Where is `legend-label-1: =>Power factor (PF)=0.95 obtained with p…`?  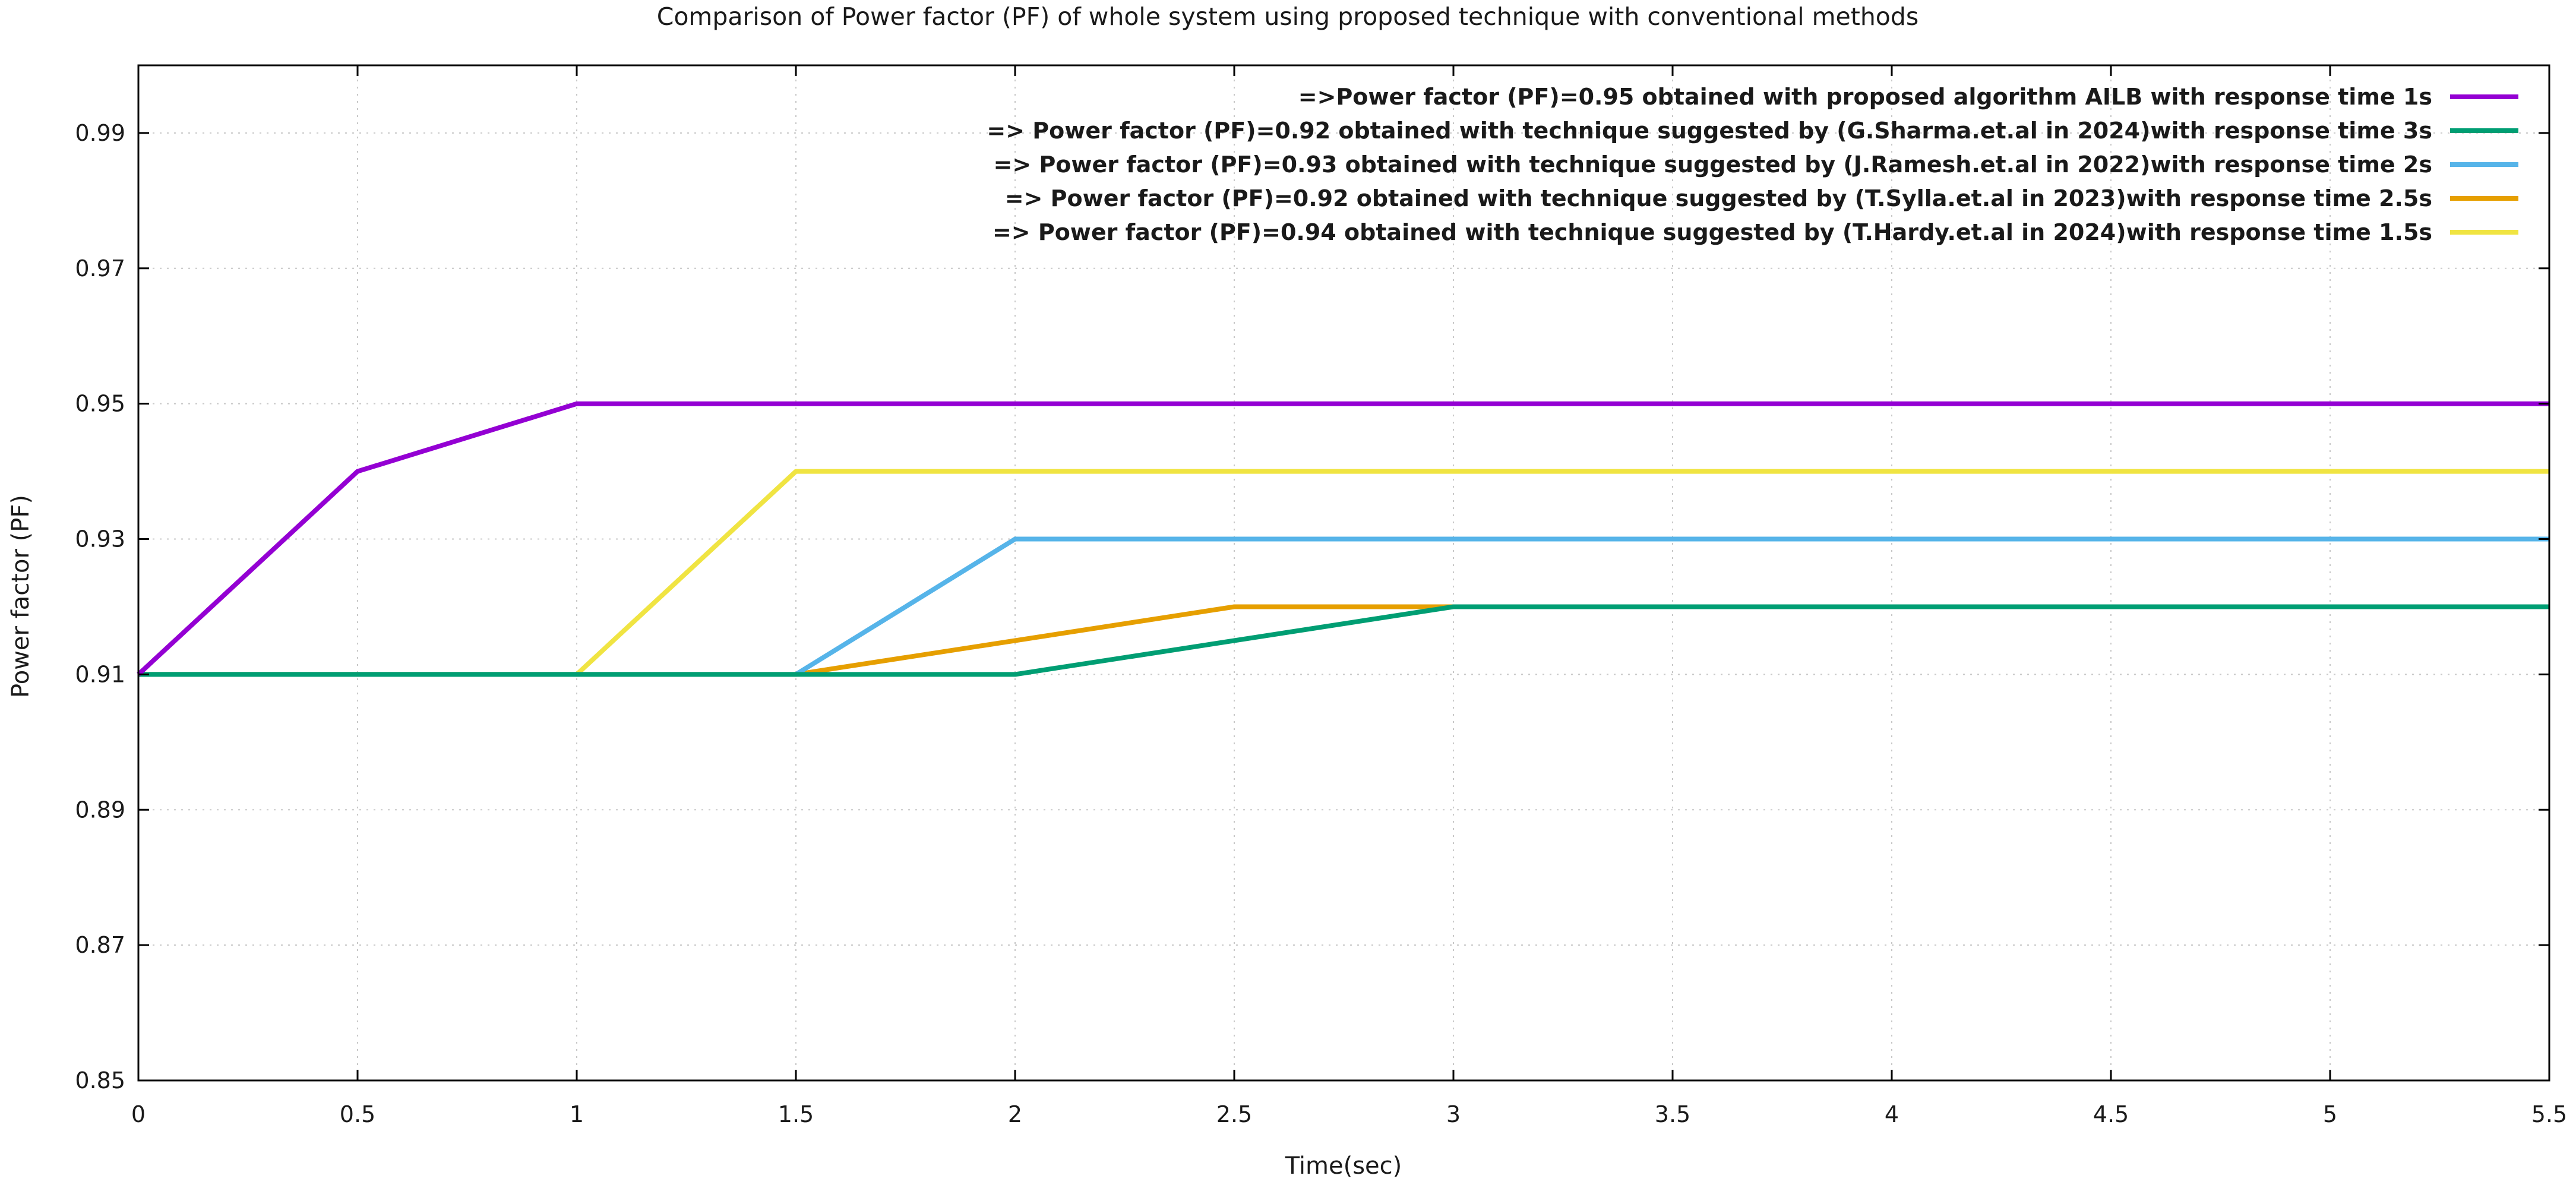 legend-label-1: =>Power factor (PF)=0.95 obtained with p… is located at coordinates (1865, 97).